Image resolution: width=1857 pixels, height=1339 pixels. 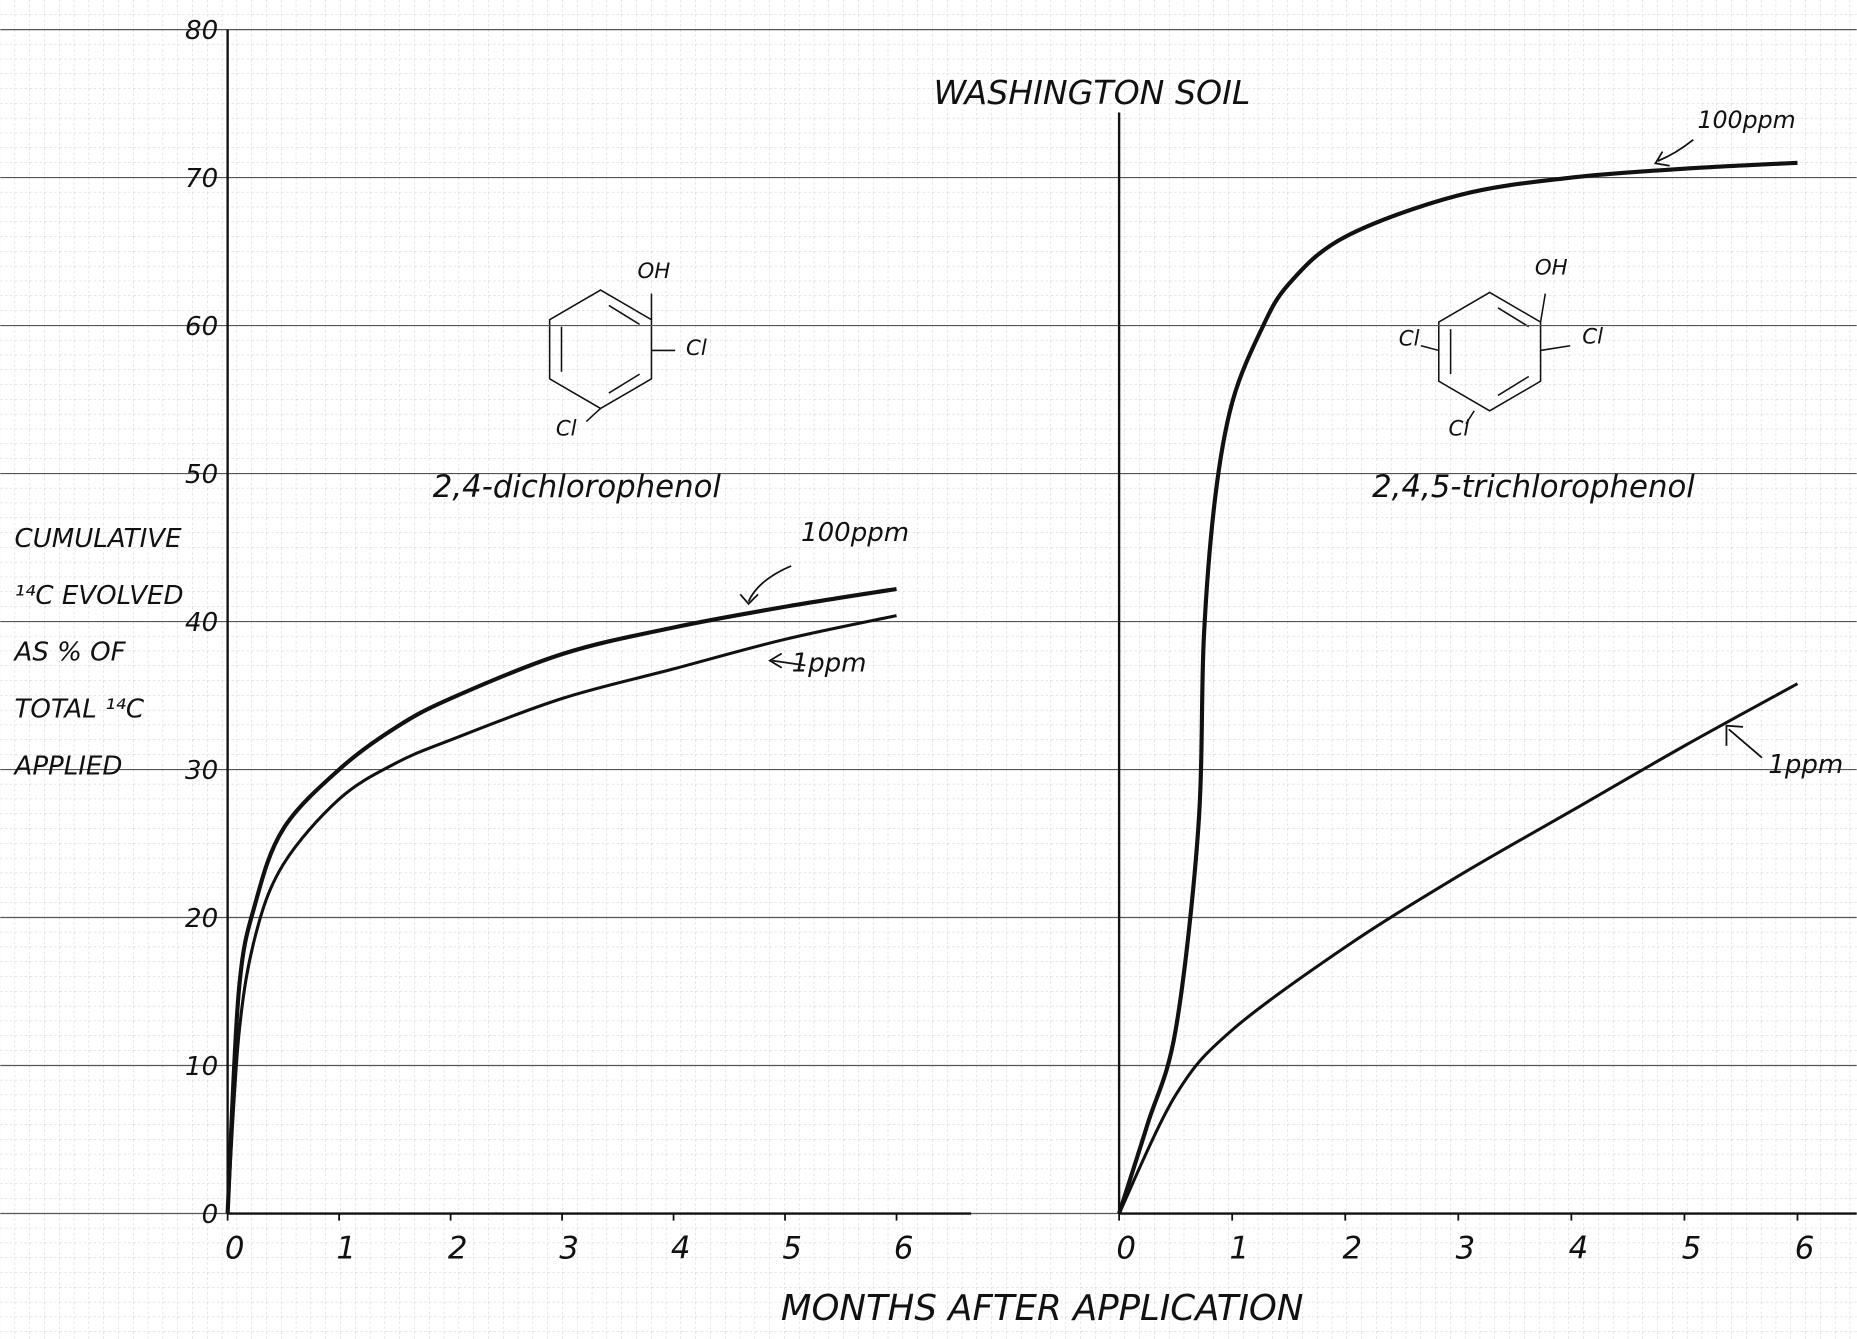 What do you see at coordinates (99, 539) in the screenshot?
I see `y-axis-label: CUMULATIVE` at bounding box center [99, 539].